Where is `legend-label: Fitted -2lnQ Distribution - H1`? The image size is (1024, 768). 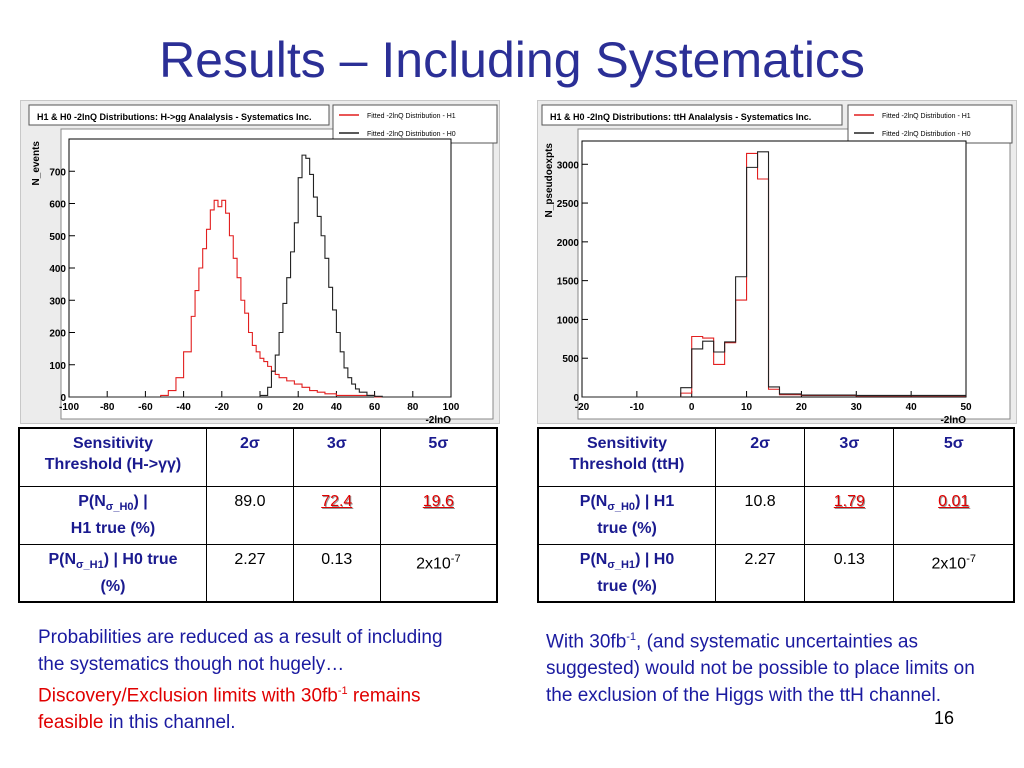 legend-label: Fitted -2lnQ Distribution - H1 is located at coordinates (926, 116).